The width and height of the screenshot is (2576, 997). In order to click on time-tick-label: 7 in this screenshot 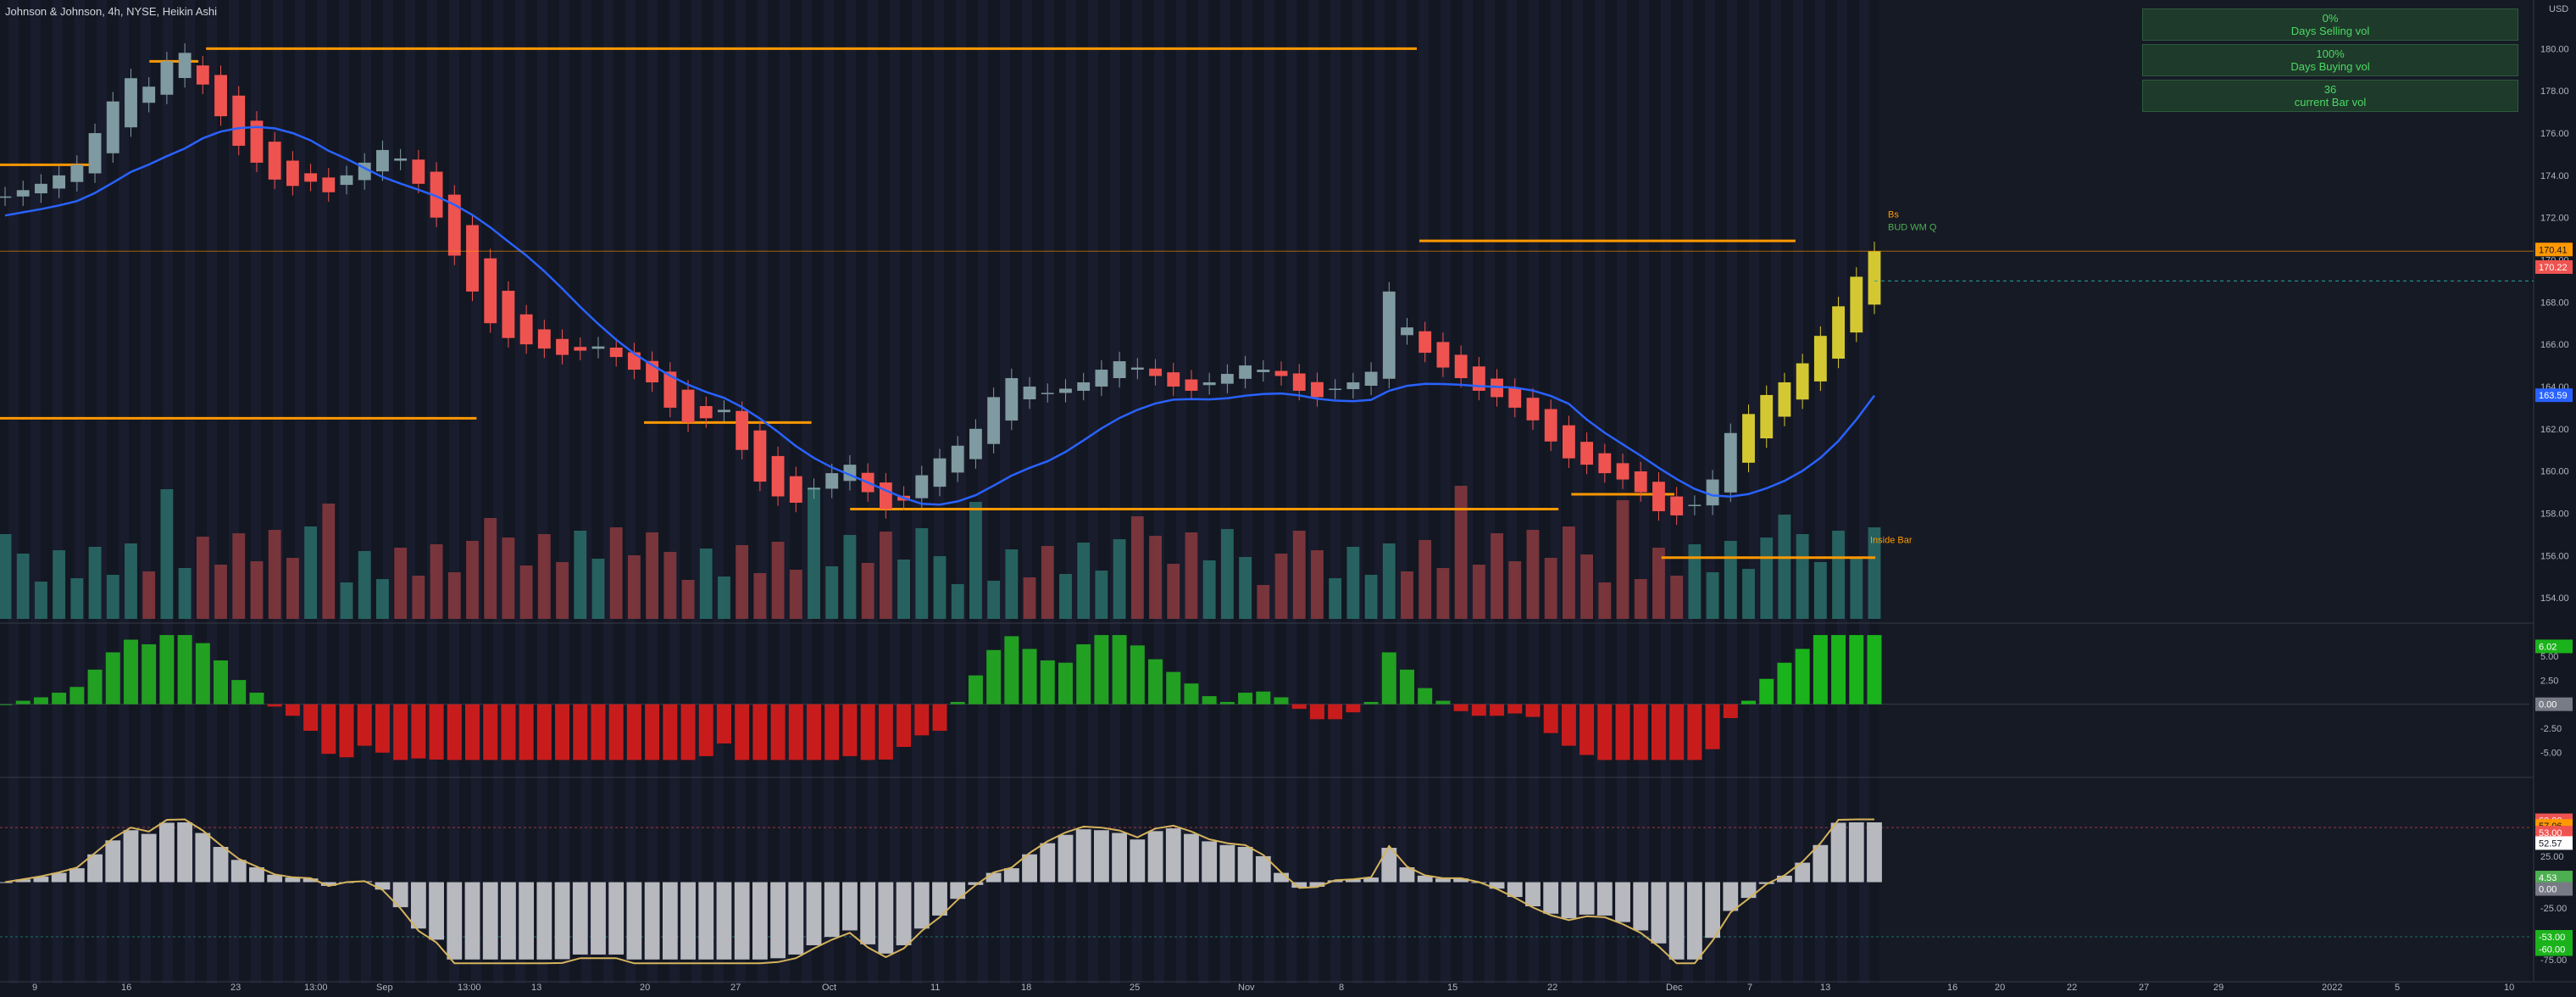, I will do `click(1749, 988)`.